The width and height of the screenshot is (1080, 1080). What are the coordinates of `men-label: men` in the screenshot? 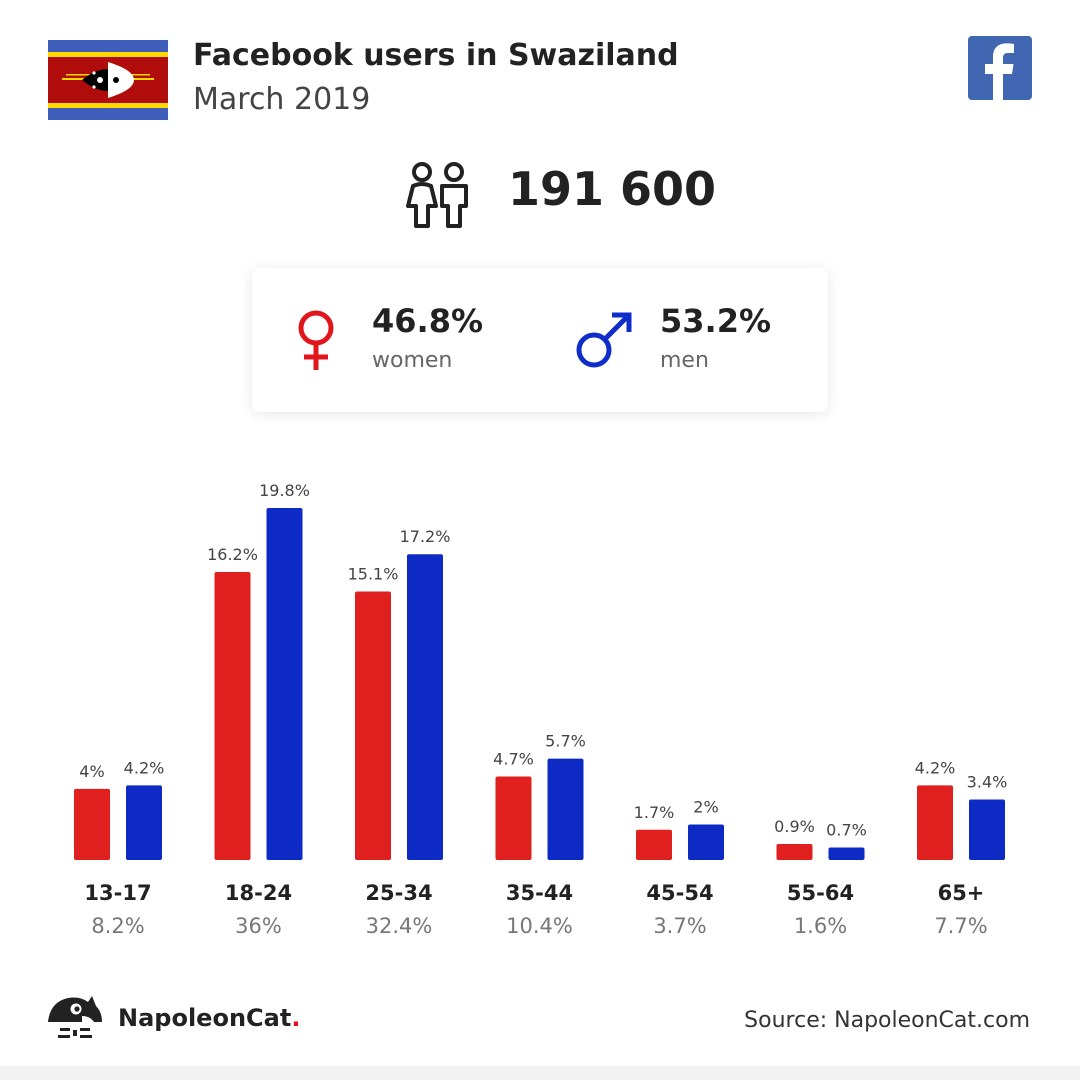 It's located at (684, 360).